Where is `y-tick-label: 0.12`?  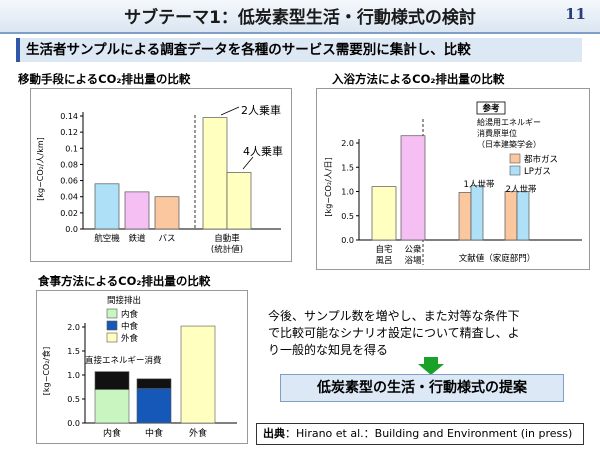
y-tick-label: 0.12 is located at coordinates (69, 132).